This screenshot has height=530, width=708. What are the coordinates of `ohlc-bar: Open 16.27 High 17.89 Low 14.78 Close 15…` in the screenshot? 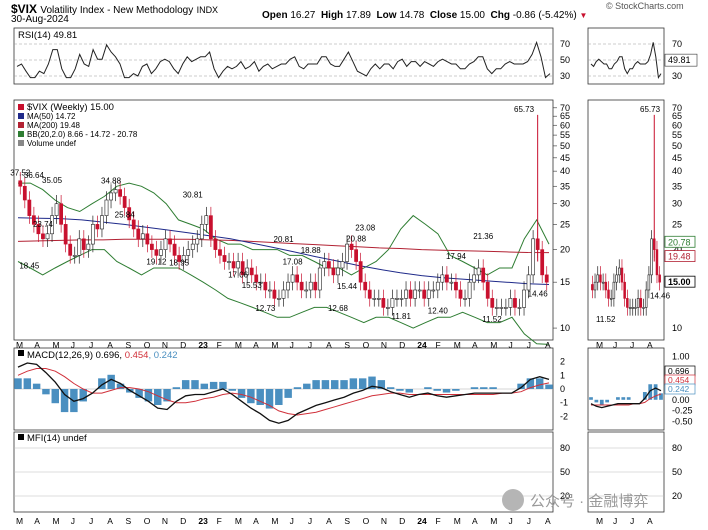 It's located at (424, 15).